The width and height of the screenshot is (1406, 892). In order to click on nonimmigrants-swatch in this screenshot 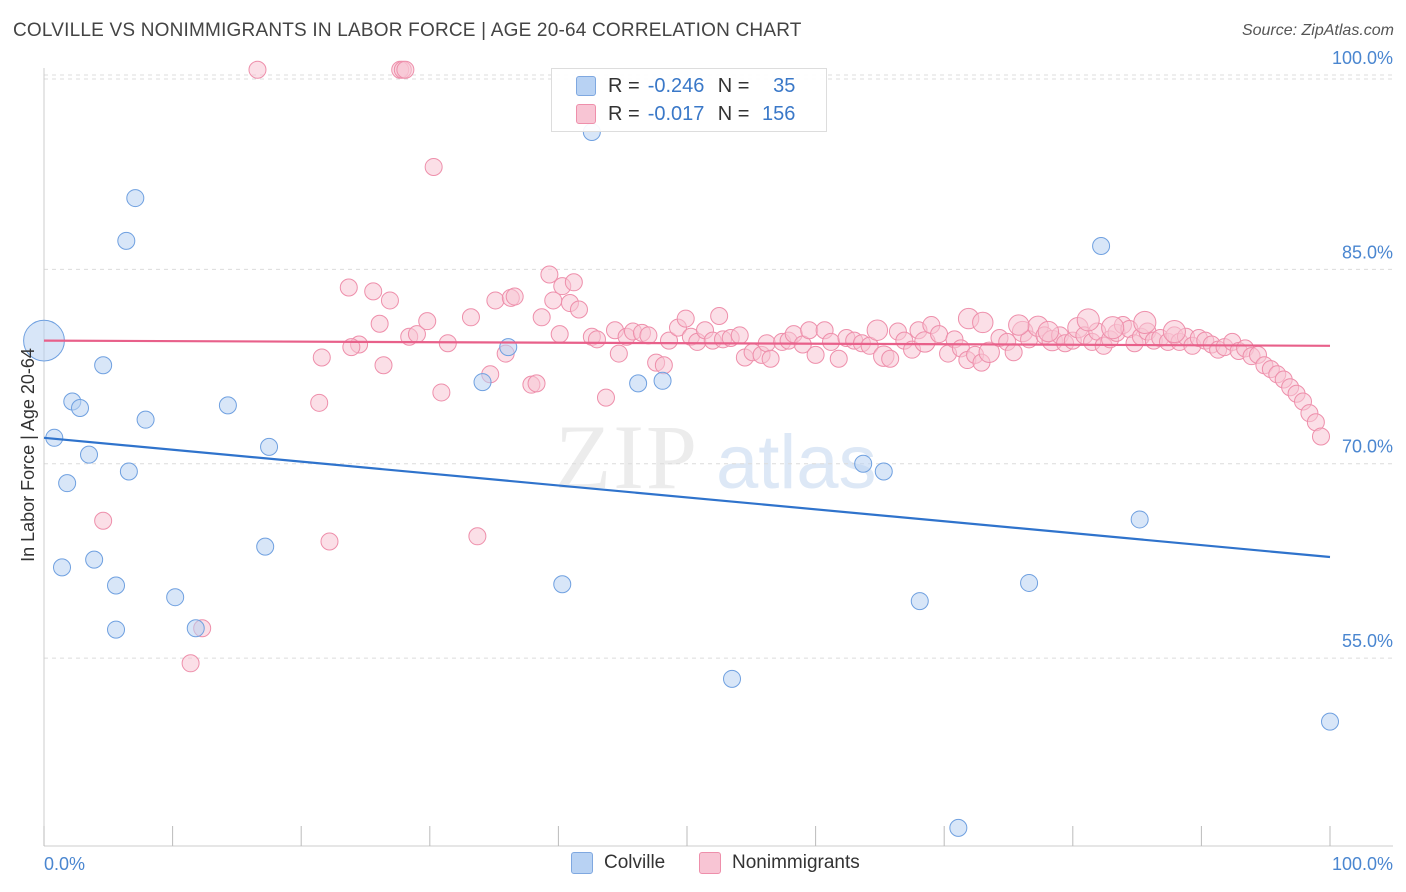, I will do `click(586, 114)`.